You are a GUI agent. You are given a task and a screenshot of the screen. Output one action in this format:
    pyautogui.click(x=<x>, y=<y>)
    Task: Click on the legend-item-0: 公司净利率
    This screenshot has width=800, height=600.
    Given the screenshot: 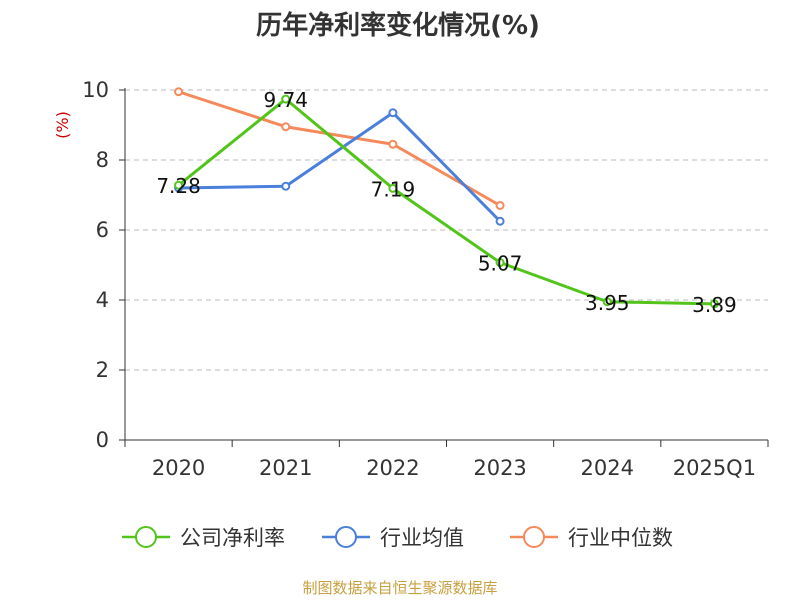 What is the action you would take?
    pyautogui.click(x=203, y=538)
    